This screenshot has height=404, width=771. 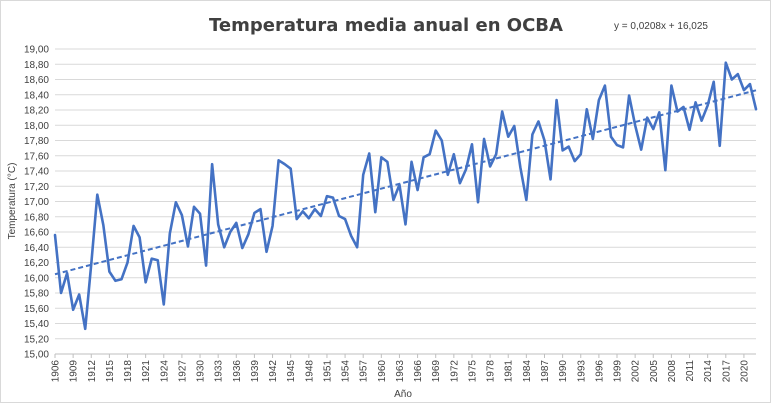 What do you see at coordinates (418, 371) in the screenshot?
I see `x-tick-label: 1966` at bounding box center [418, 371].